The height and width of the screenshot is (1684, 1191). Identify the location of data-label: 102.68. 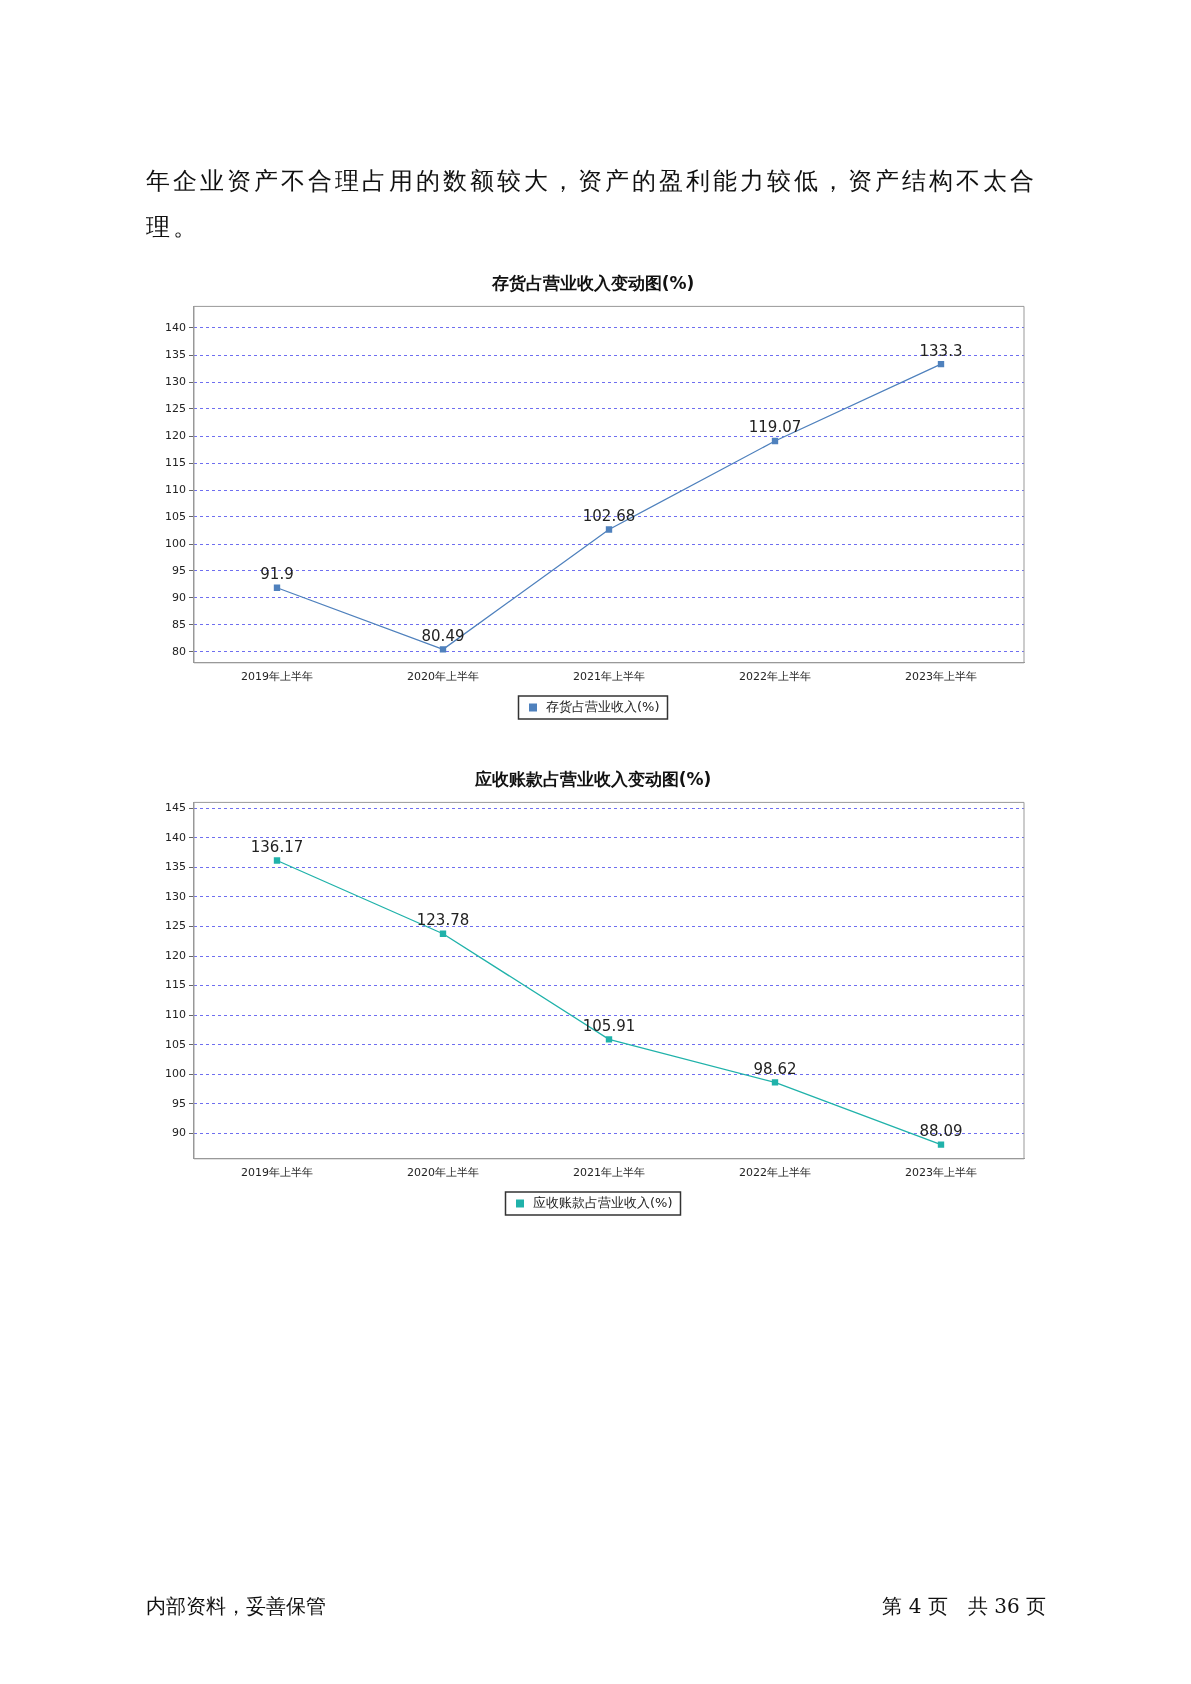
(609, 515).